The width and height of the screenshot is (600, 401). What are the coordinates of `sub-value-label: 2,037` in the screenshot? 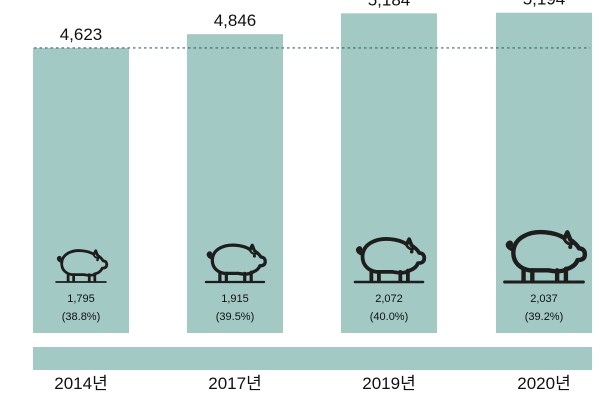 It's located at (544, 299).